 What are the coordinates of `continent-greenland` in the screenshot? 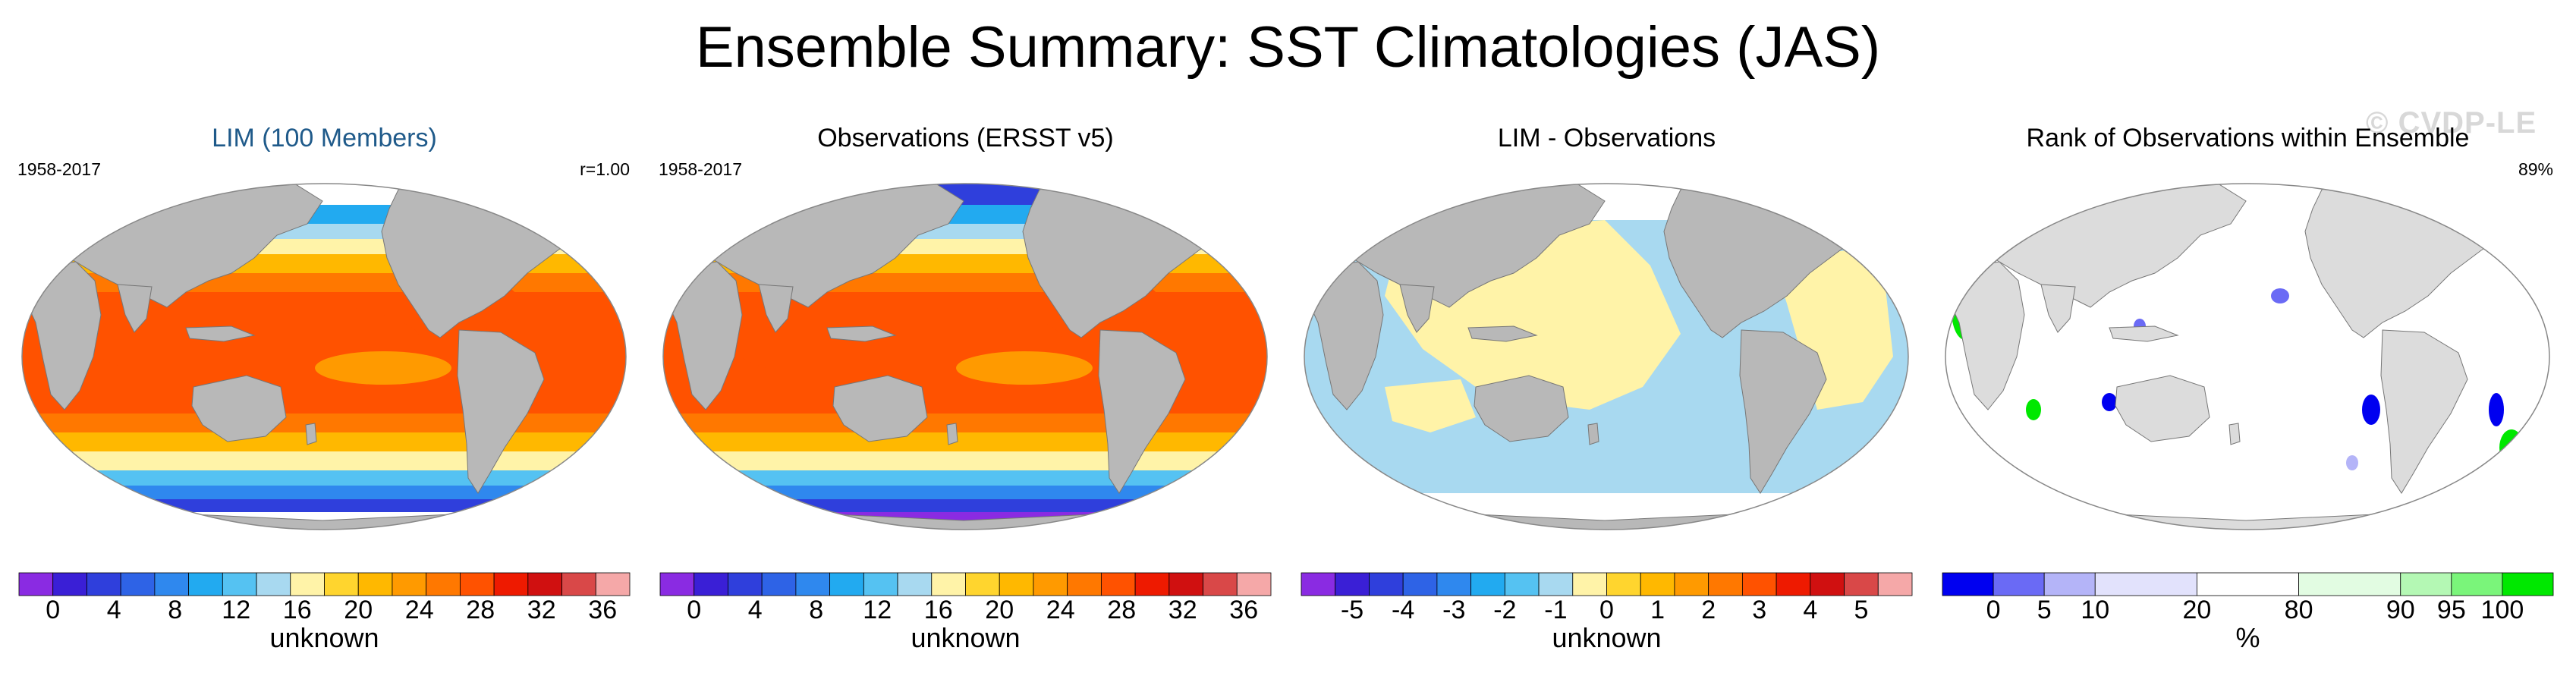 It's located at (505, 195).